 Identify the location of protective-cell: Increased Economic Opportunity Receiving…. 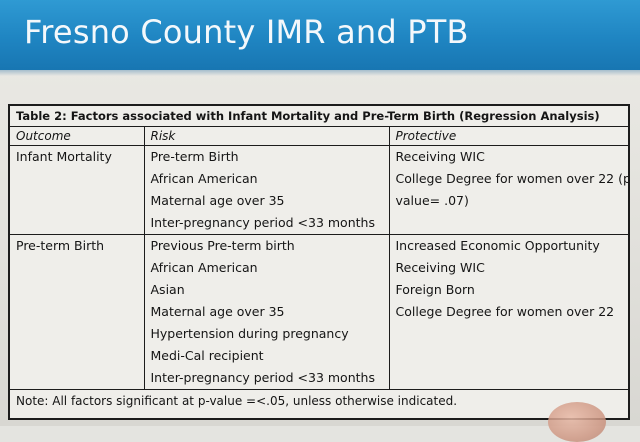
(508, 312).